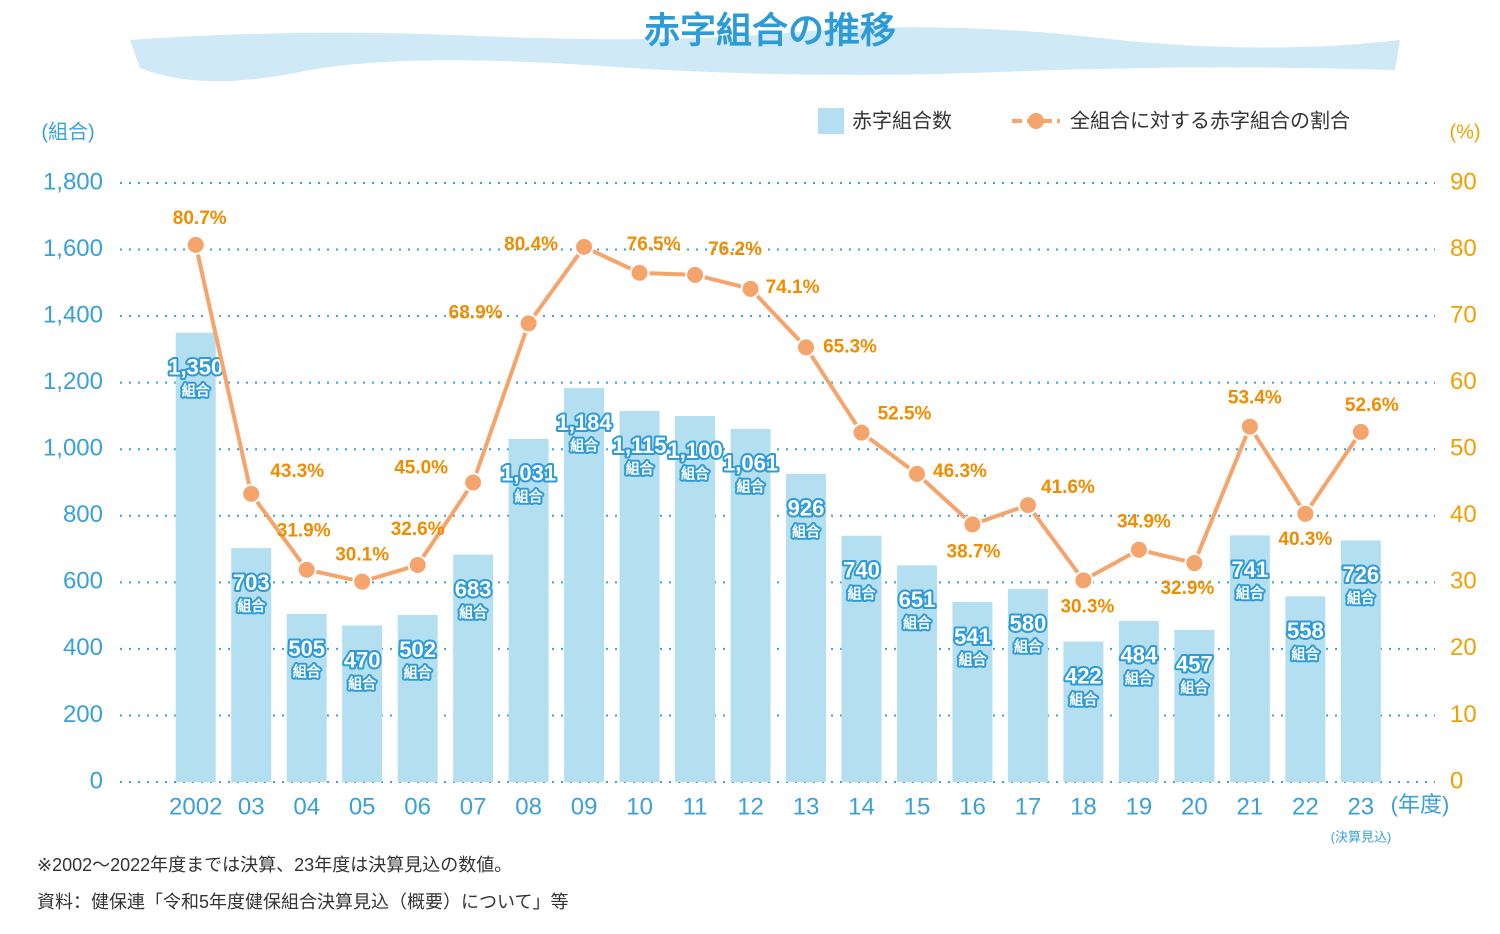 This screenshot has height=934, width=1500. What do you see at coordinates (83, 581) in the screenshot?
I see `y-tick-label: 600` at bounding box center [83, 581].